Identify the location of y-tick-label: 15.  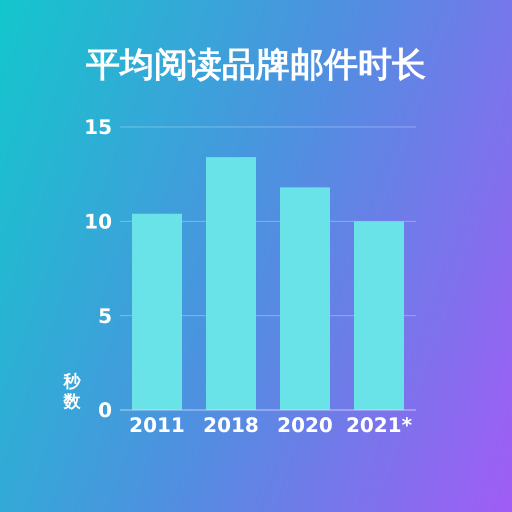
(98, 127).